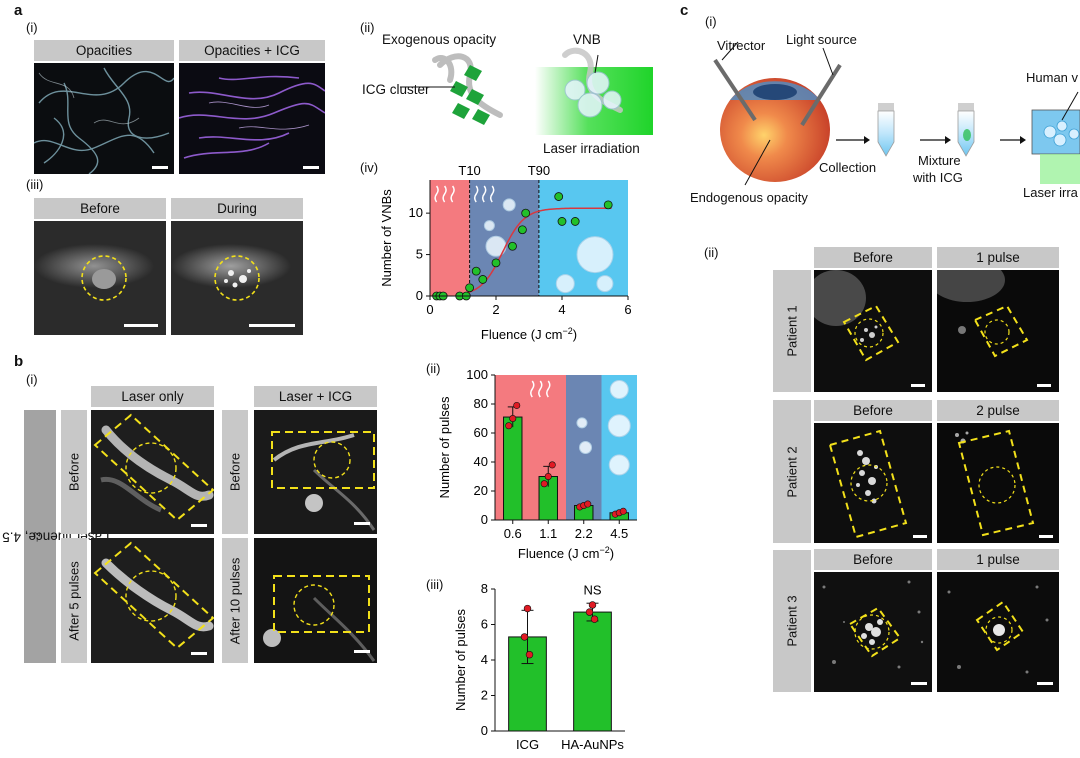  What do you see at coordinates (35, 184) in the screenshot?
I see `panel-a-iii-label: (iii)` at bounding box center [35, 184].